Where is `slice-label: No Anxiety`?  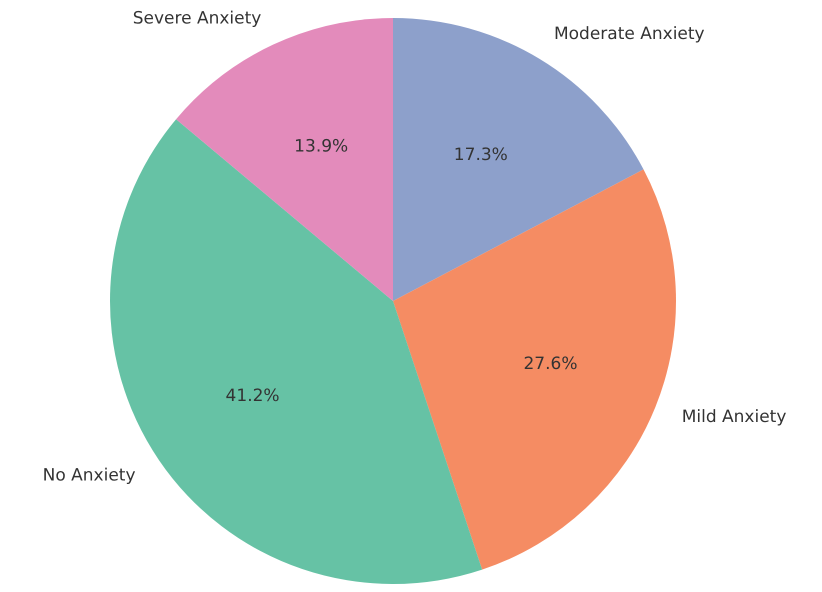
slice-label: No Anxiety is located at coordinates (89, 475).